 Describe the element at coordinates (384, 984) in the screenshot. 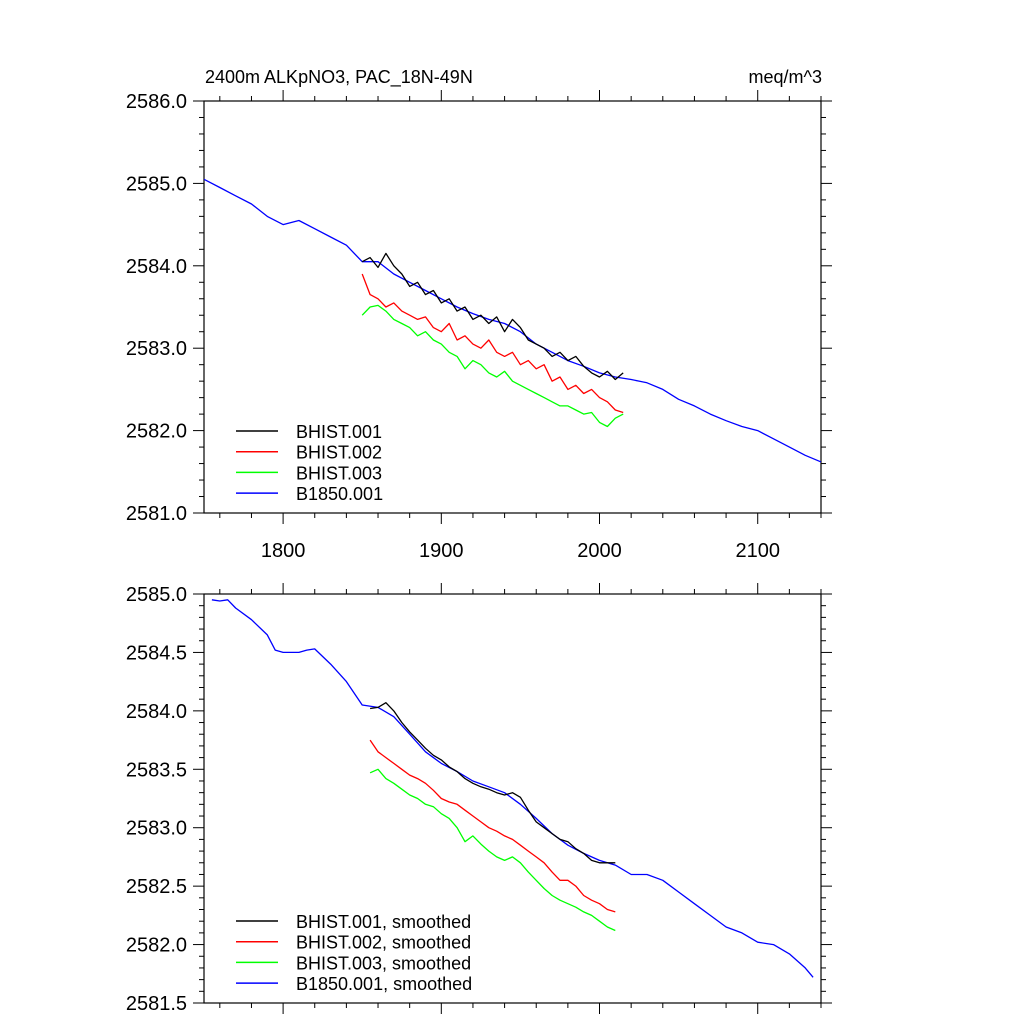

I see `legend-label: B1850.001, smoothed` at that location.